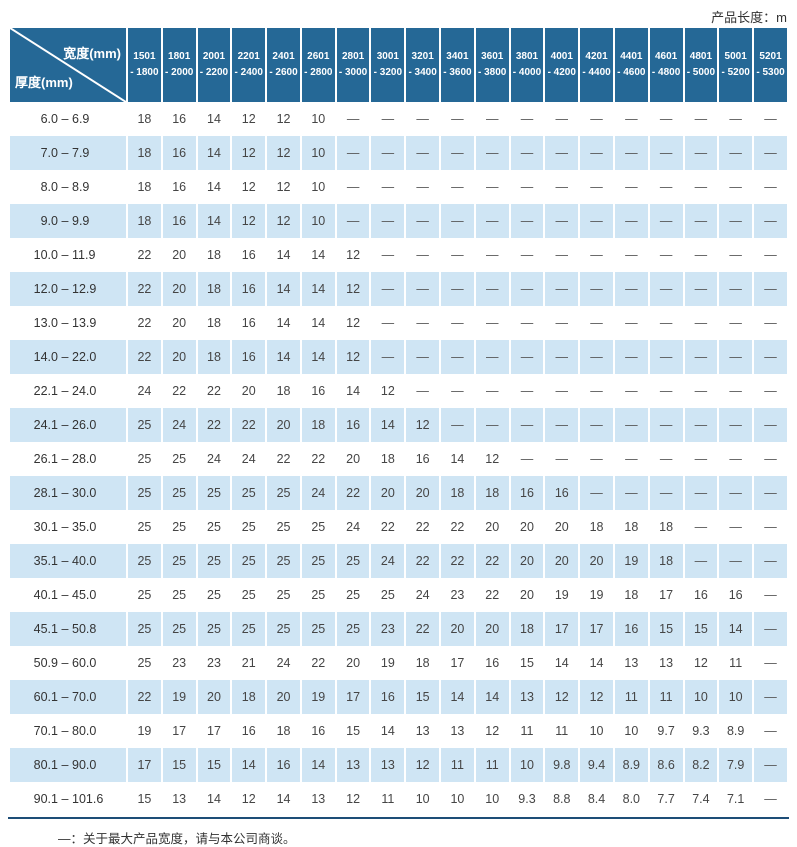 The width and height of the screenshot is (797, 847). What do you see at coordinates (457, 65) in the screenshot?
I see `column-header: 3401- 3600` at bounding box center [457, 65].